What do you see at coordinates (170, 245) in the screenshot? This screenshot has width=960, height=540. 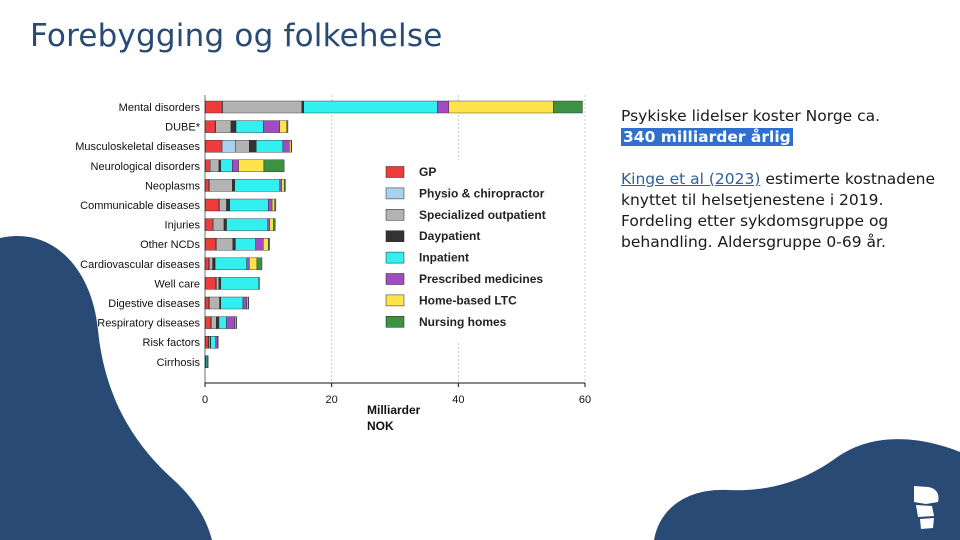 I see `category-label-7: Other NCDs` at bounding box center [170, 245].